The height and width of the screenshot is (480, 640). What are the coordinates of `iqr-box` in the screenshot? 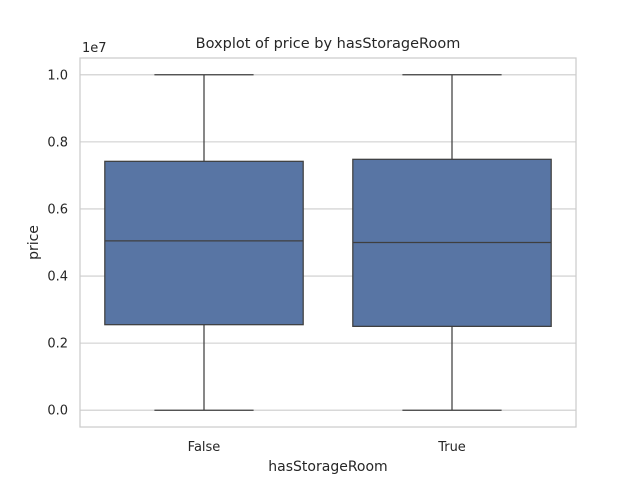 It's located at (204, 243).